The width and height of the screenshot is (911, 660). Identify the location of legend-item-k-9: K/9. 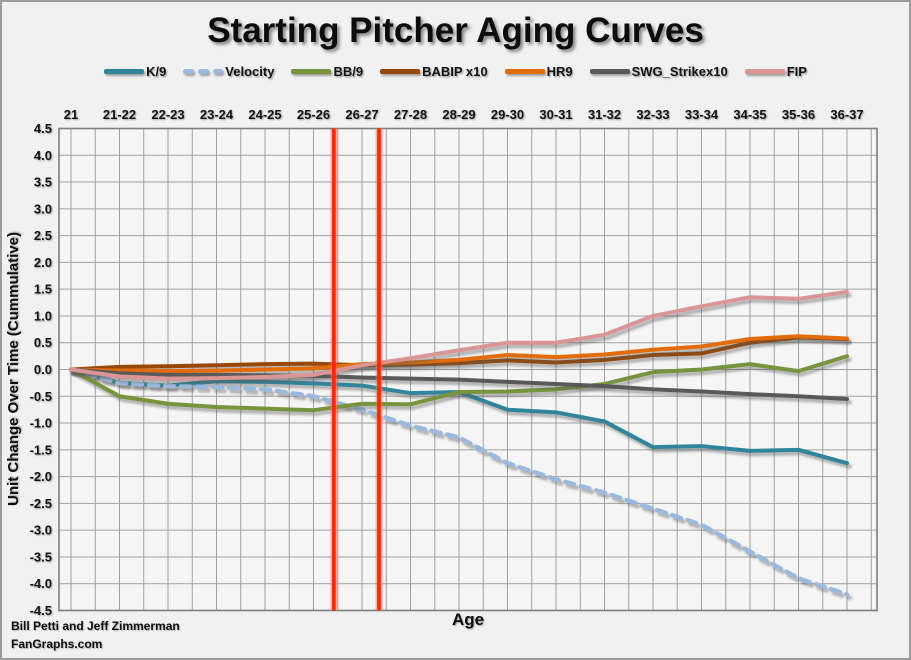
(135, 71).